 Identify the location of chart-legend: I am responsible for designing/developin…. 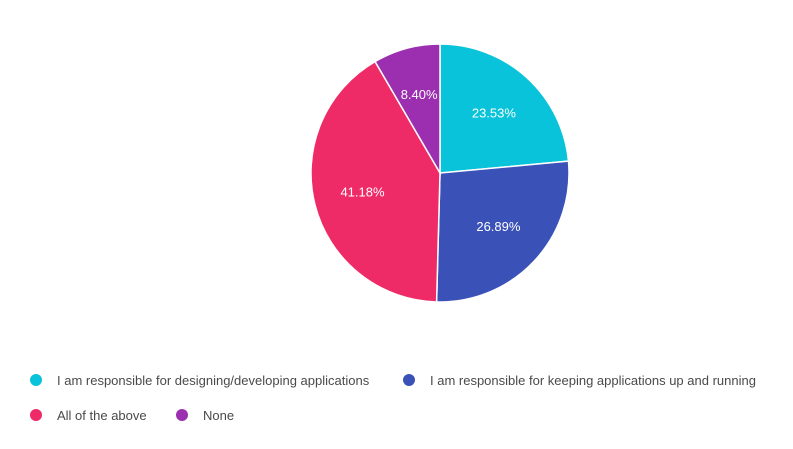
(410, 405).